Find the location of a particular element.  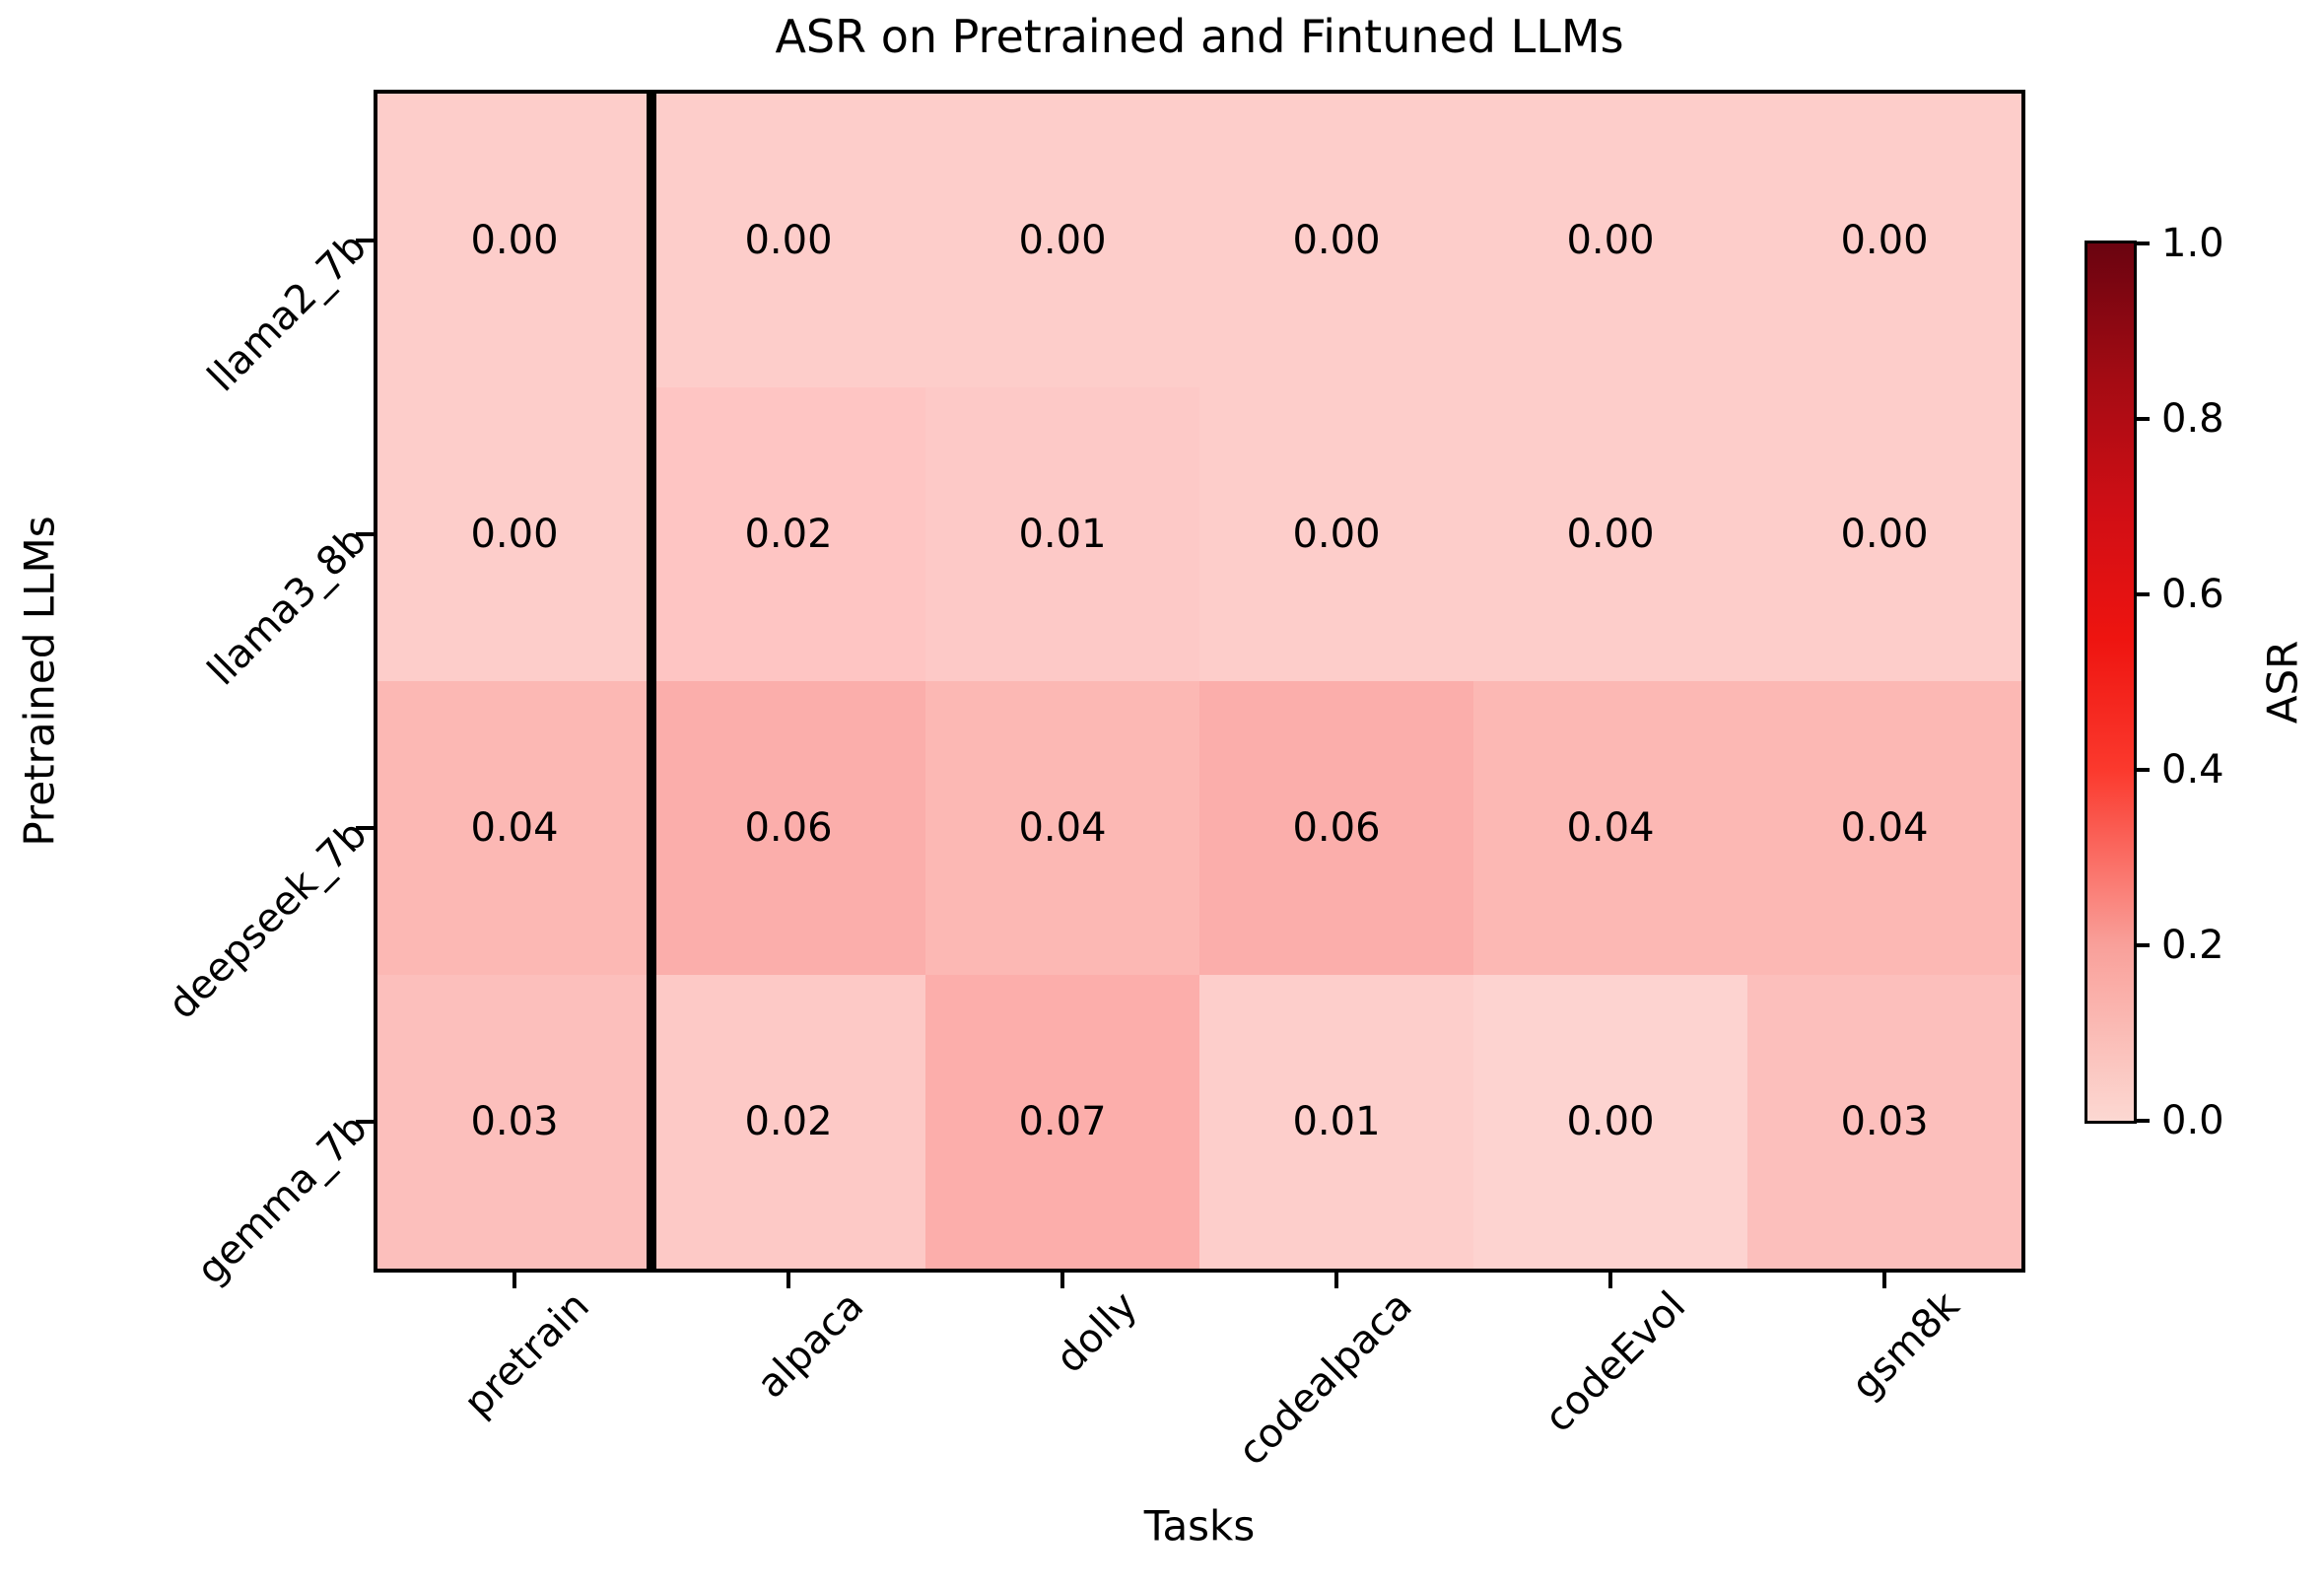

heatmap-cell-llama2_7b-dolly: 0.00 is located at coordinates (1062, 241).